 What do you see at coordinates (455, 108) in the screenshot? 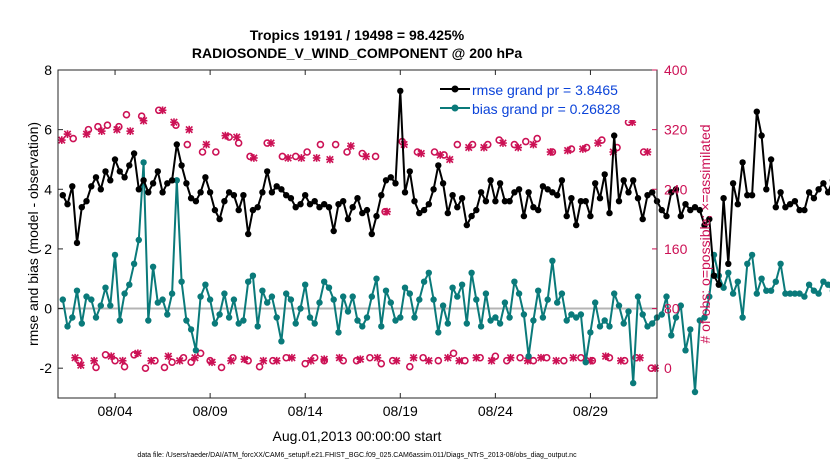
I see `legend-marker-bias` at bounding box center [455, 108].